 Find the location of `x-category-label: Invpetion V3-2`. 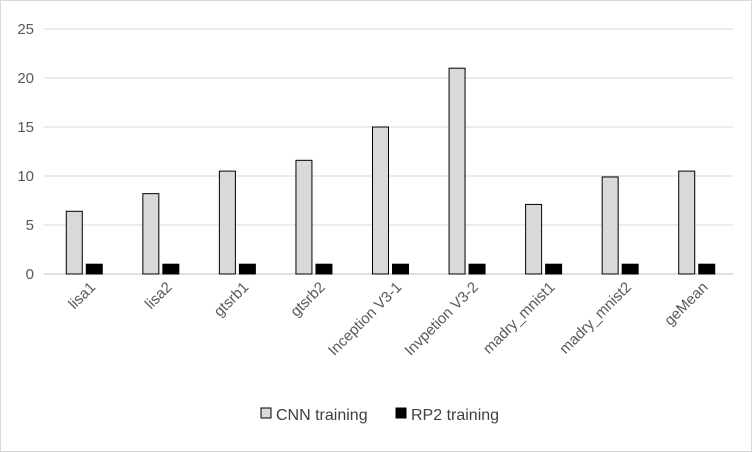

x-category-label: Invpetion V3-2 is located at coordinates (441, 319).